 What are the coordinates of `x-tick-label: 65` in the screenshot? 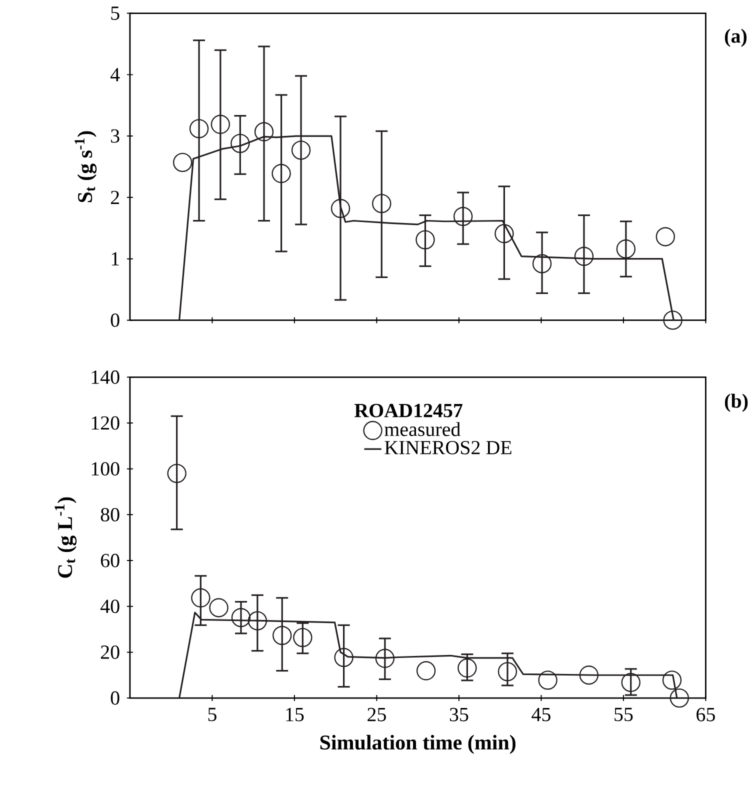 It's located at (705, 715).